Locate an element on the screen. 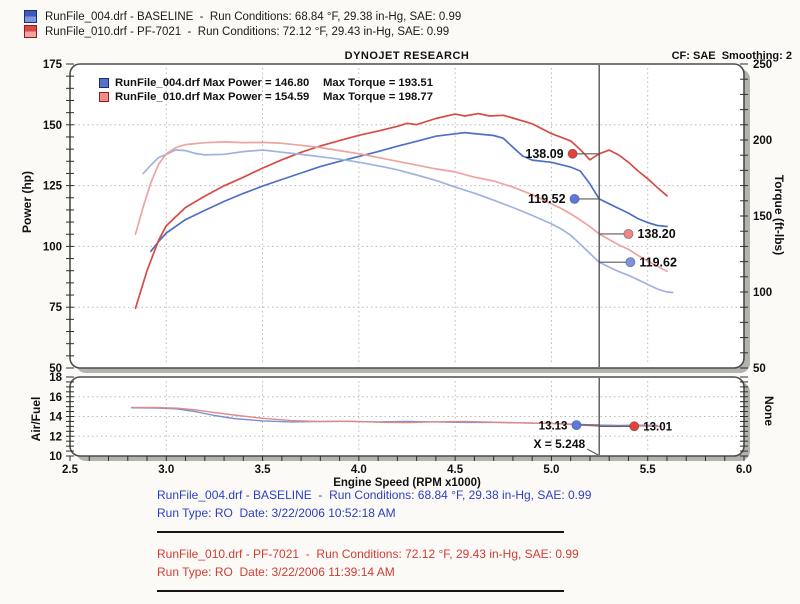 The width and height of the screenshot is (800, 604). svg-text: 5.0 is located at coordinates (551, 470).